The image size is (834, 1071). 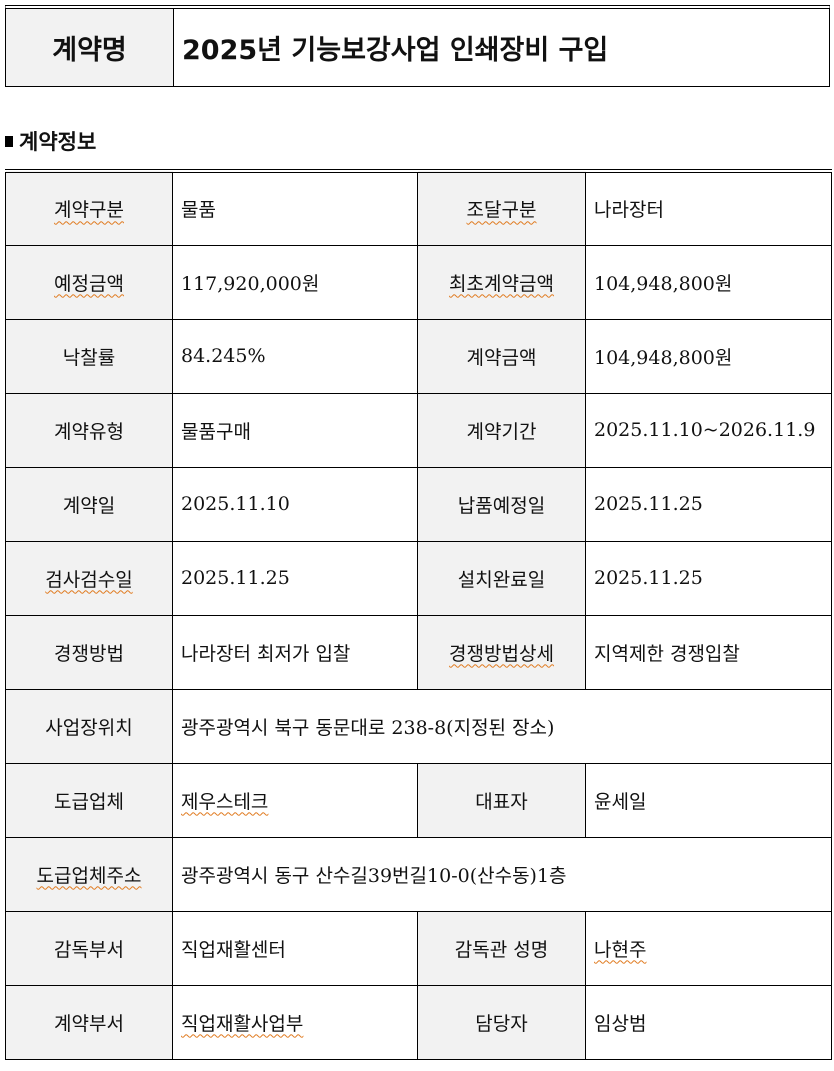 What do you see at coordinates (58, 142) in the screenshot?
I see `section-title: 계약정보` at bounding box center [58, 142].